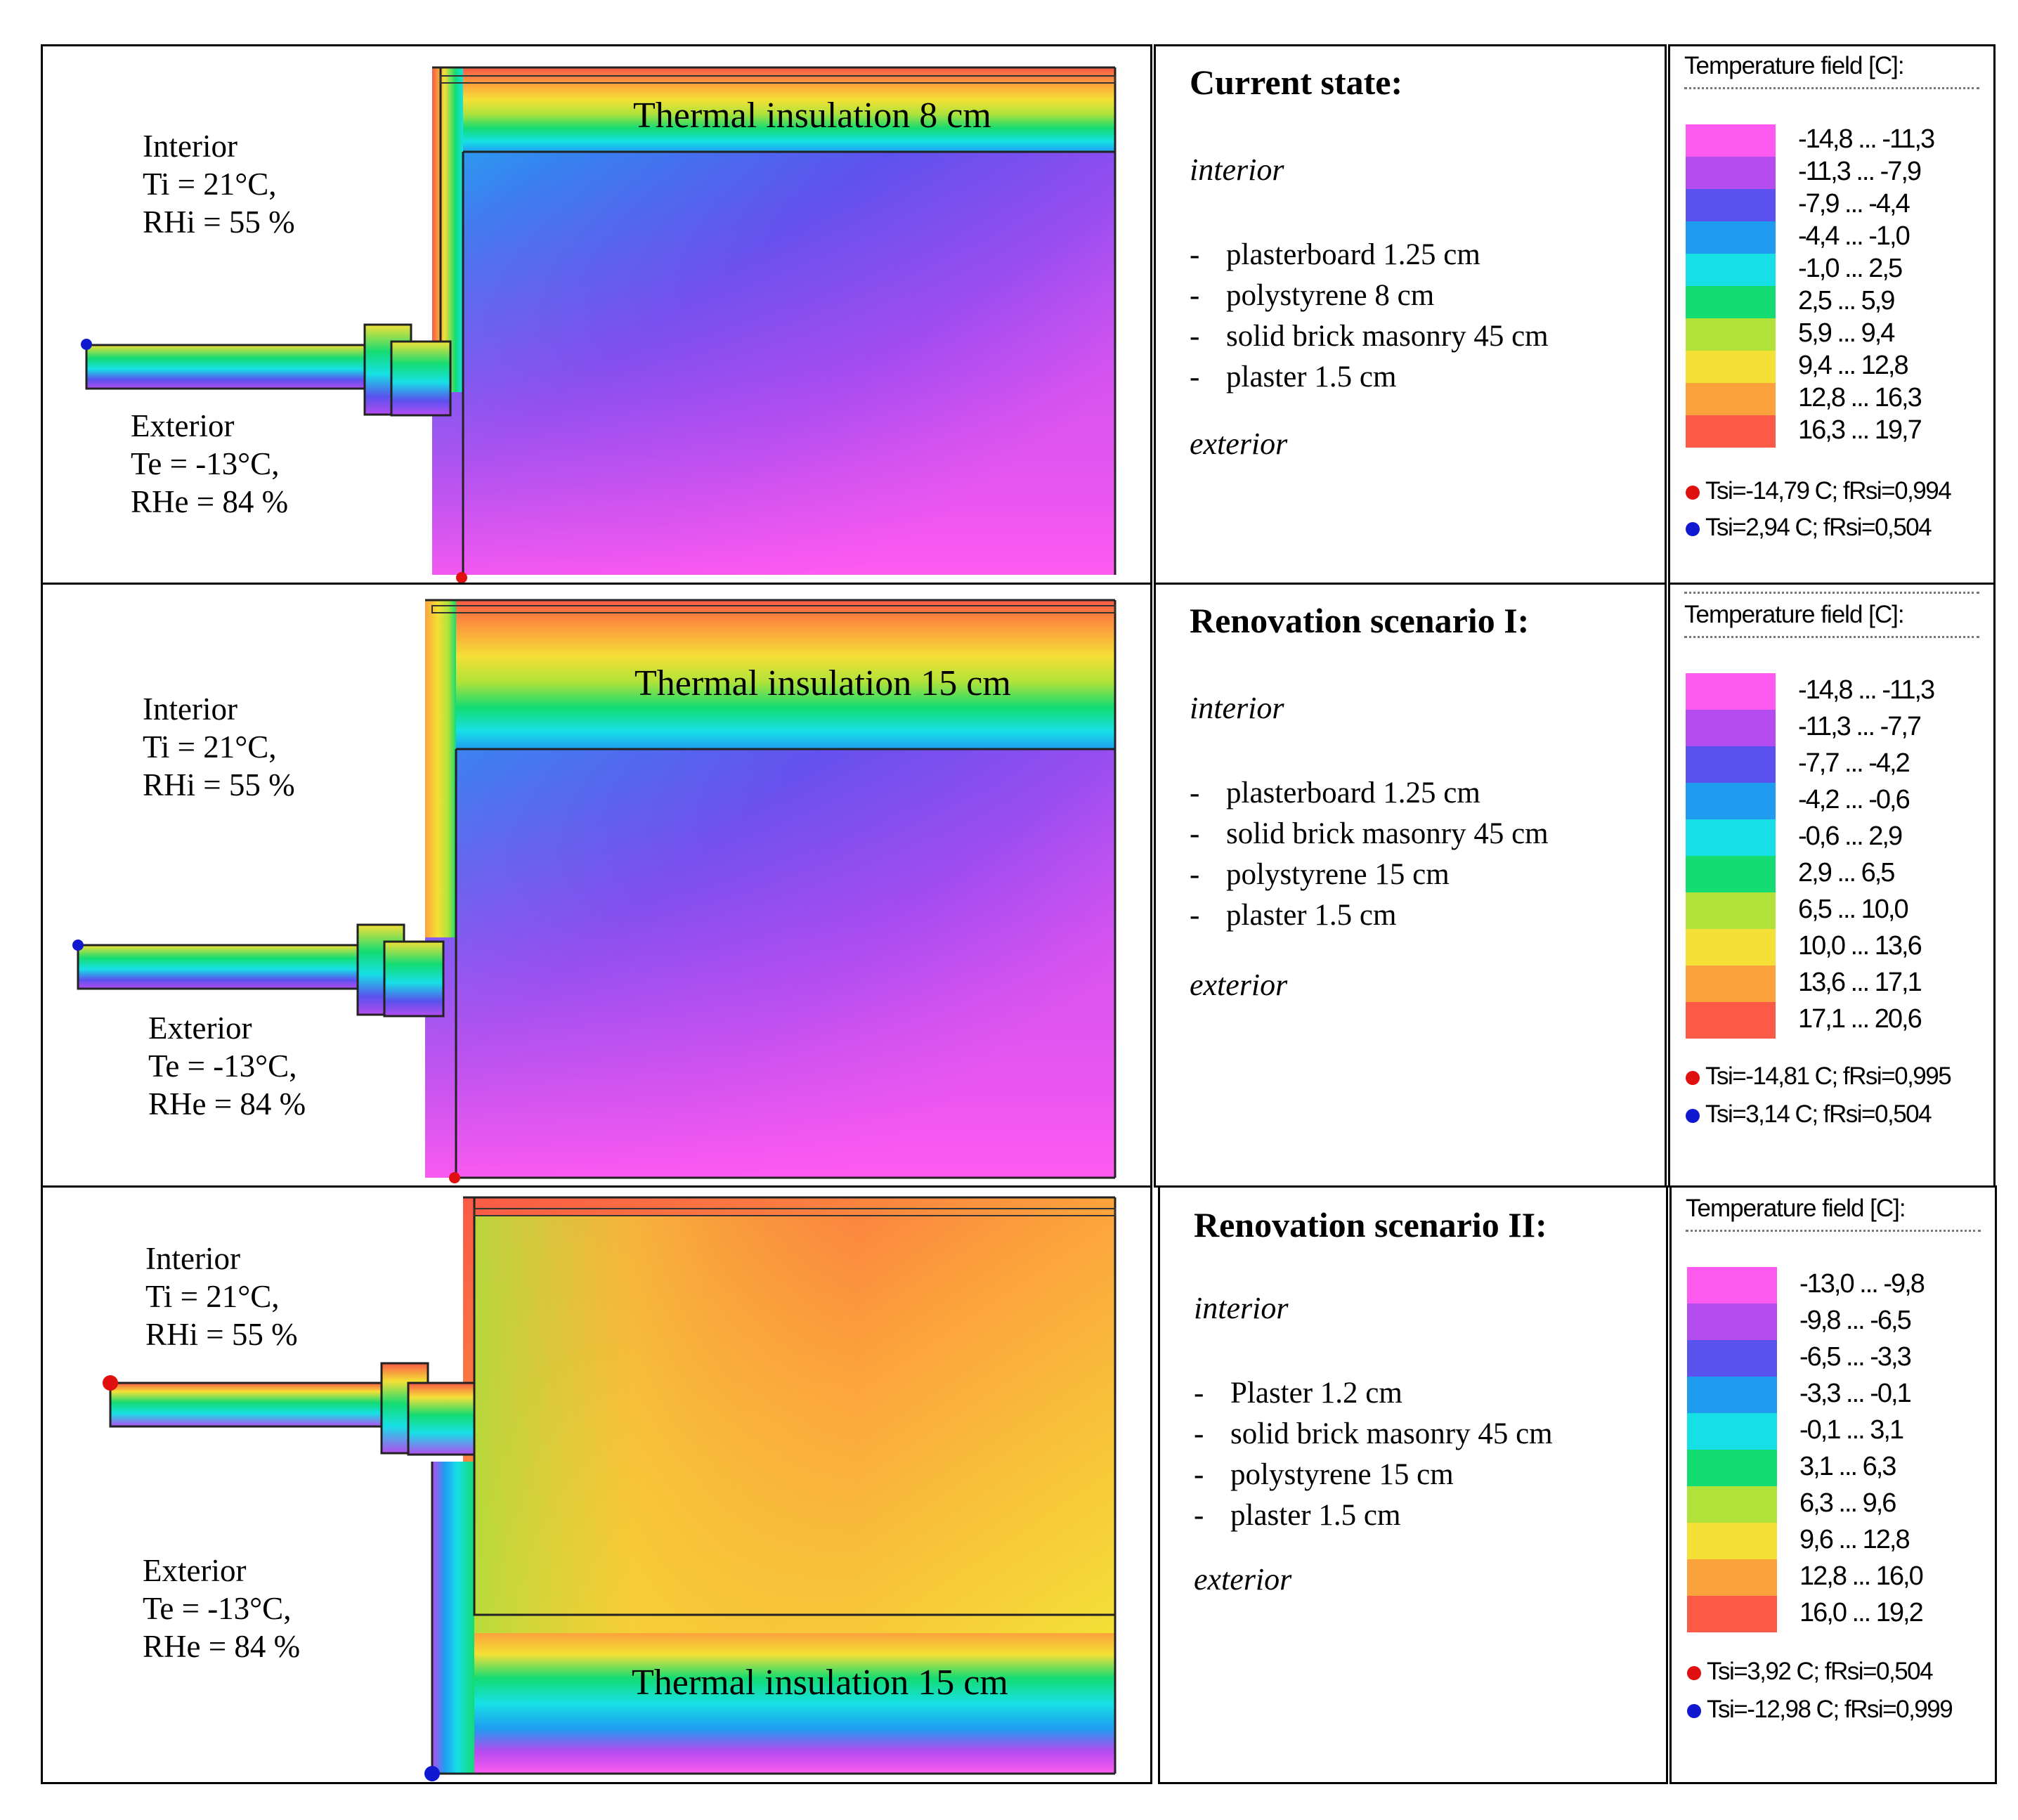 This screenshot has height=1820, width=2018. What do you see at coordinates (1860, 1019) in the screenshot?
I see `legend-range: 17,1 ... 20,6` at bounding box center [1860, 1019].